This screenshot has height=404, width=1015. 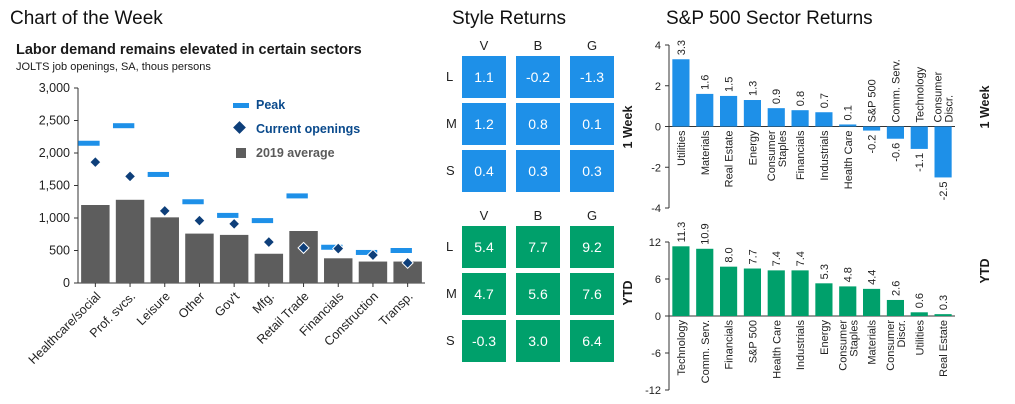 What do you see at coordinates (896, 288) in the screenshot?
I see `sector-value-label: 2.6` at bounding box center [896, 288].